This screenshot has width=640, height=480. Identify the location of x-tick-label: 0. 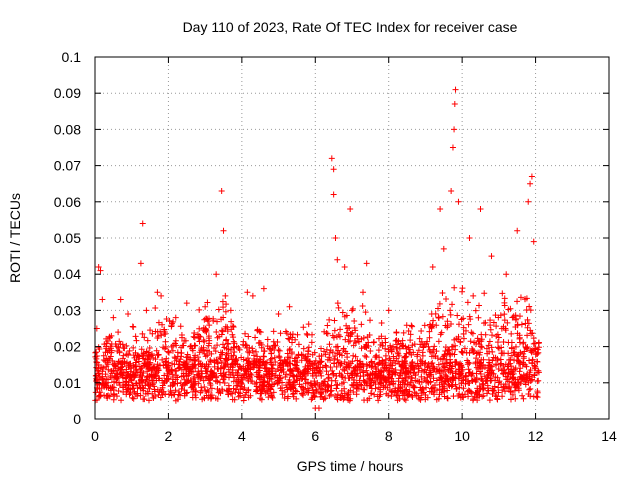
(95, 436).